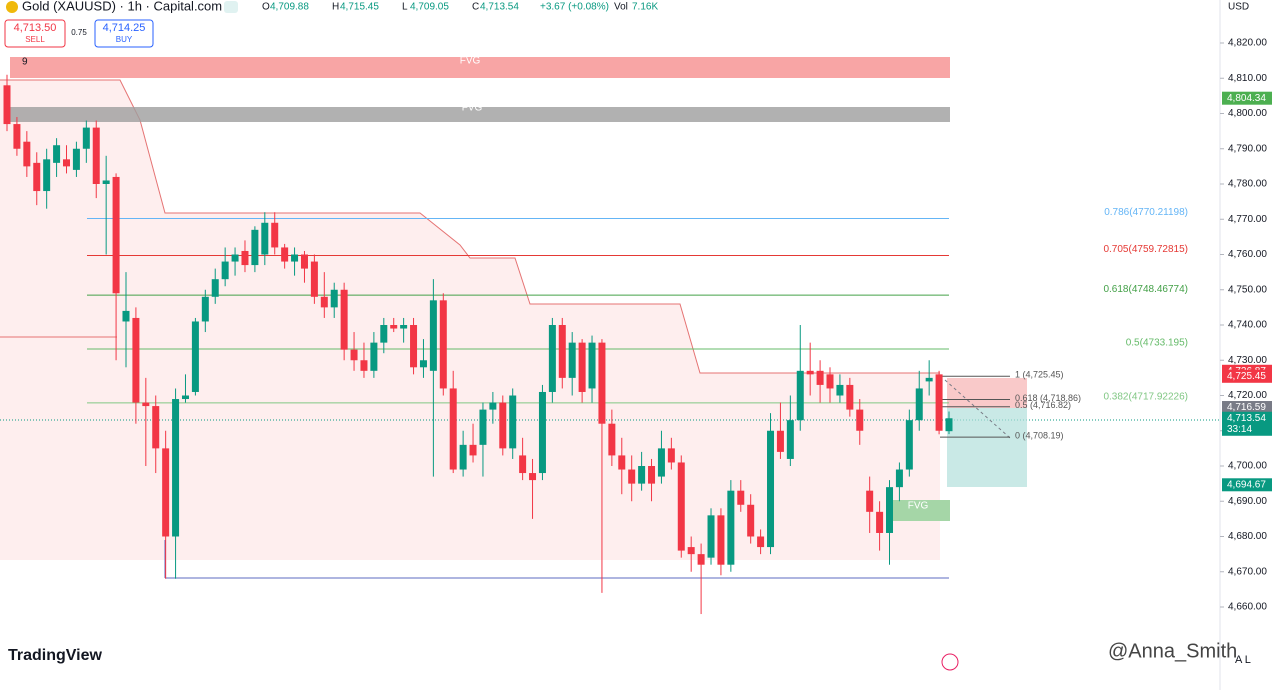 This screenshot has height=695, width=1280. I want to click on position-fib-label: 0.5 (4,716.82), so click(1043, 405).